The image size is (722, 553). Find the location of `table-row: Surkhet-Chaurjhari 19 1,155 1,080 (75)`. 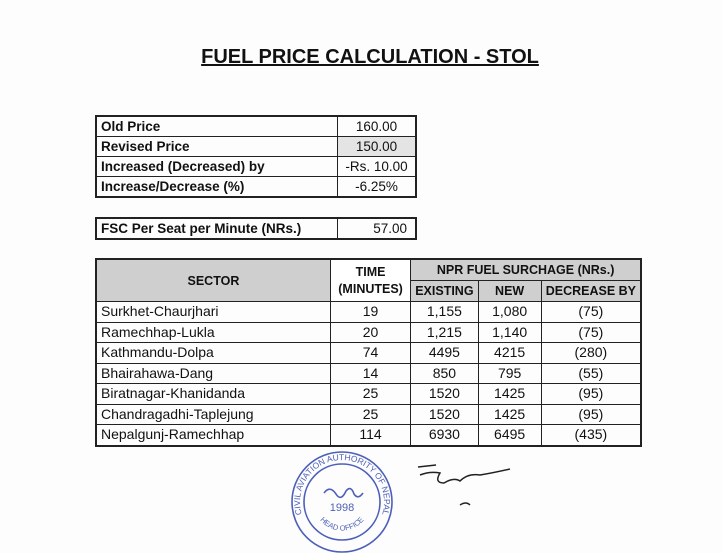

table-row: Surkhet-Chaurjhari 19 1,155 1,080 (75) is located at coordinates (368, 312).